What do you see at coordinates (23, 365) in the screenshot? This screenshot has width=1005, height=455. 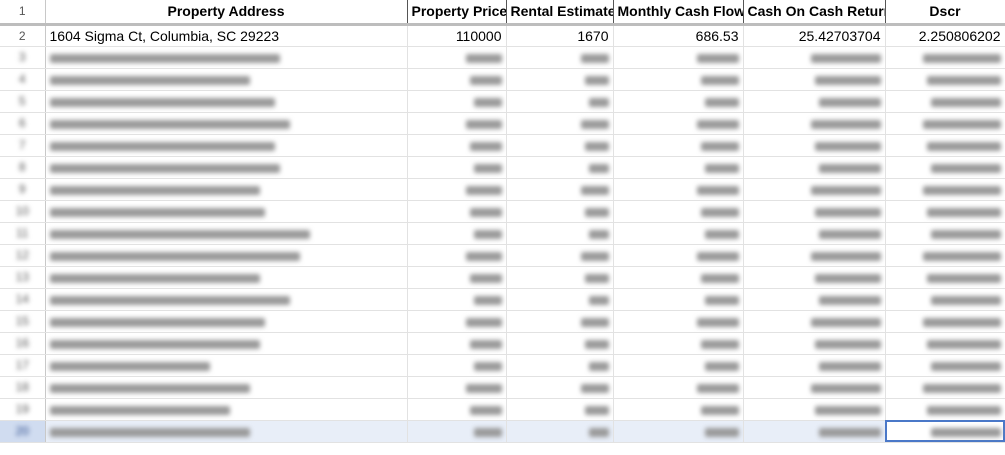 I see `row-number: 17` at bounding box center [23, 365].